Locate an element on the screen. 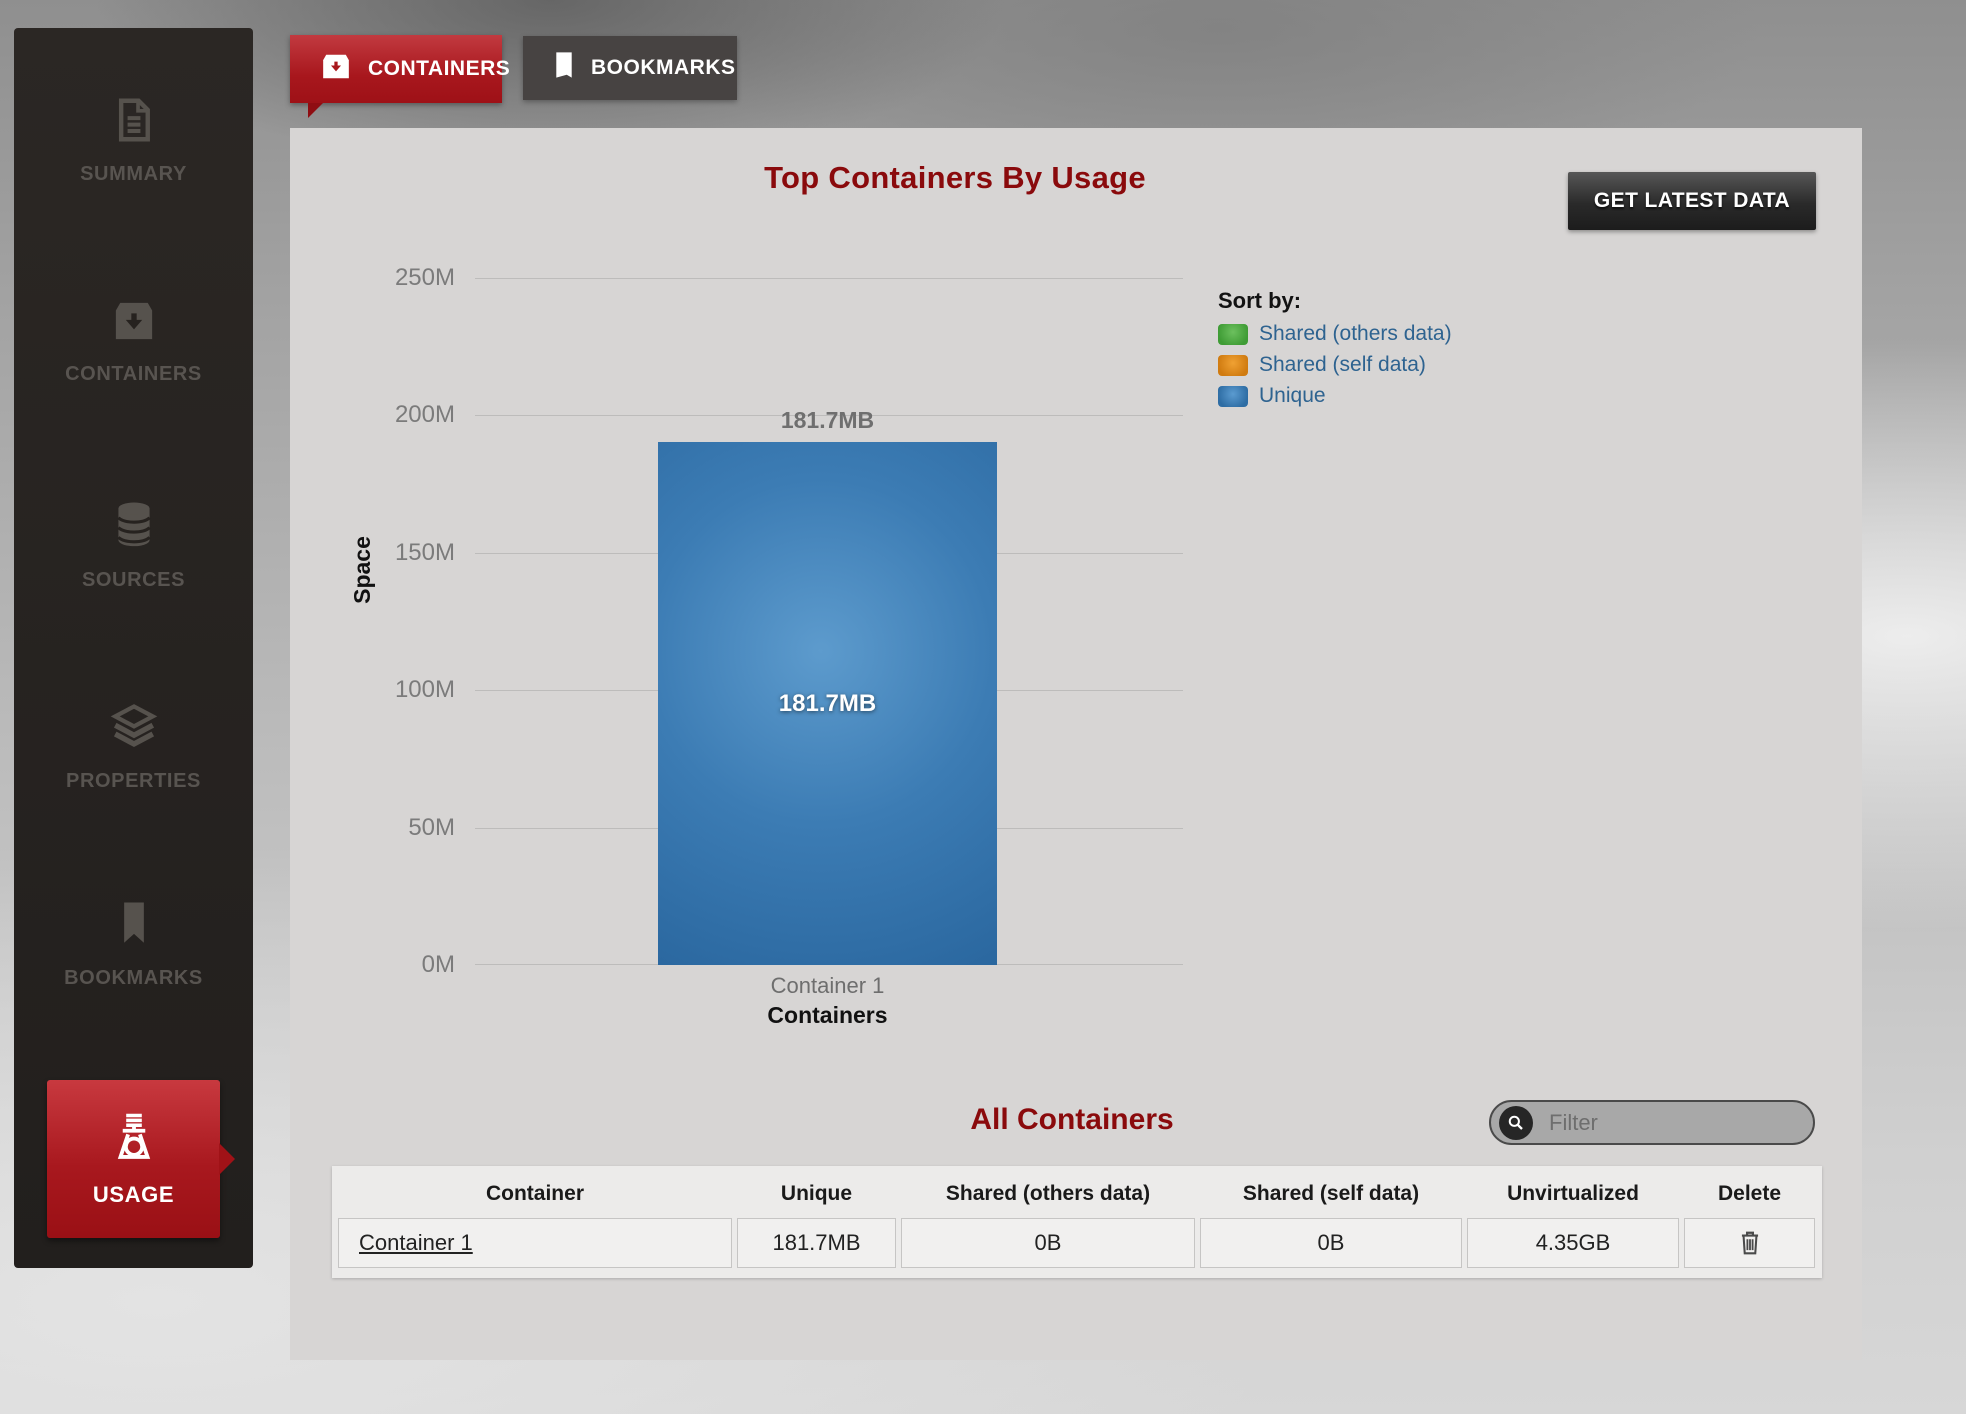 Image resolution: width=1966 pixels, height=1414 pixels. sidebar-item-containers: CONTAINERS is located at coordinates (133, 343).